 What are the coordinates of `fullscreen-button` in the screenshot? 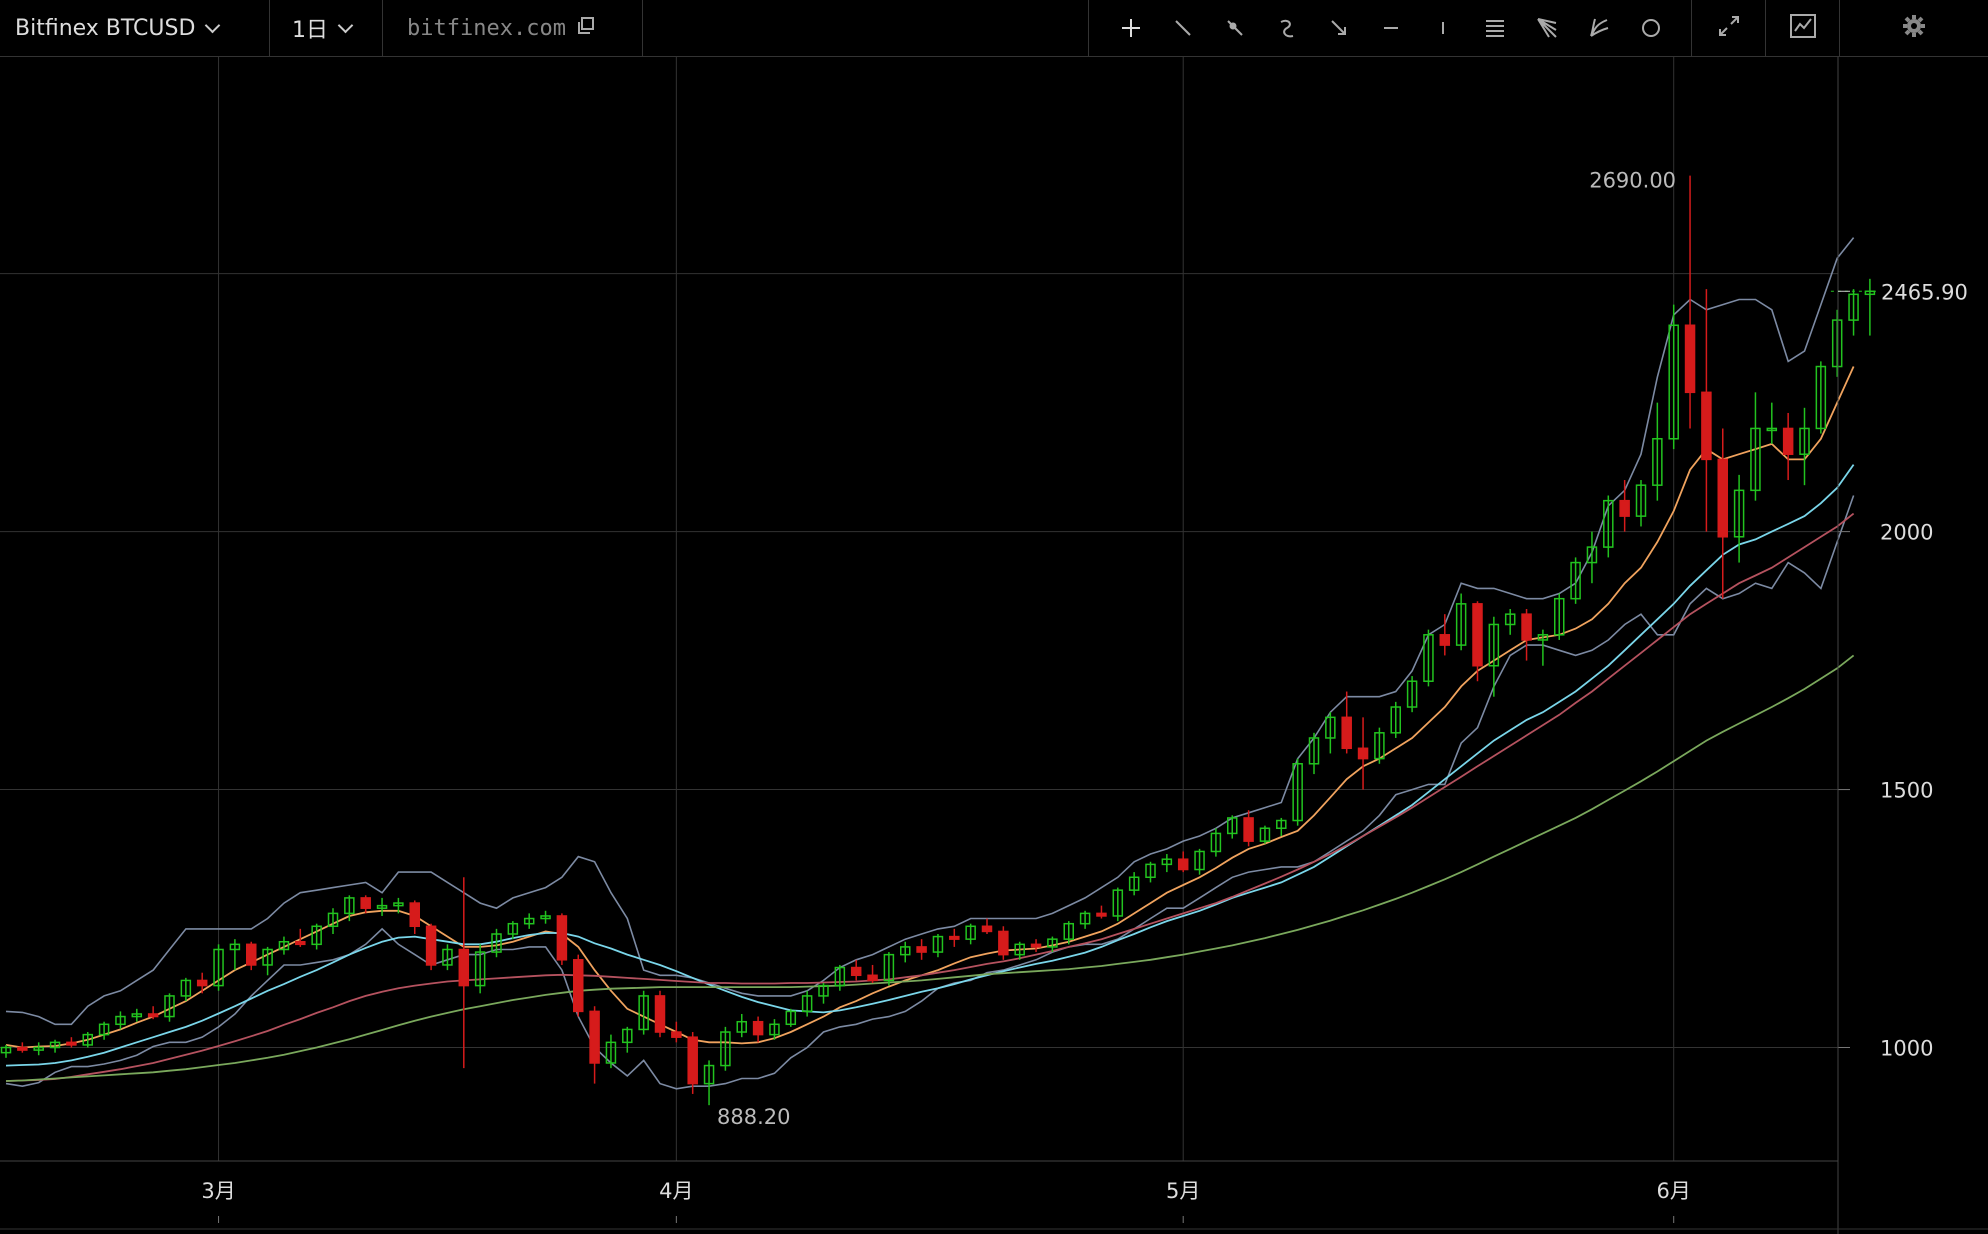 It's located at (1729, 28).